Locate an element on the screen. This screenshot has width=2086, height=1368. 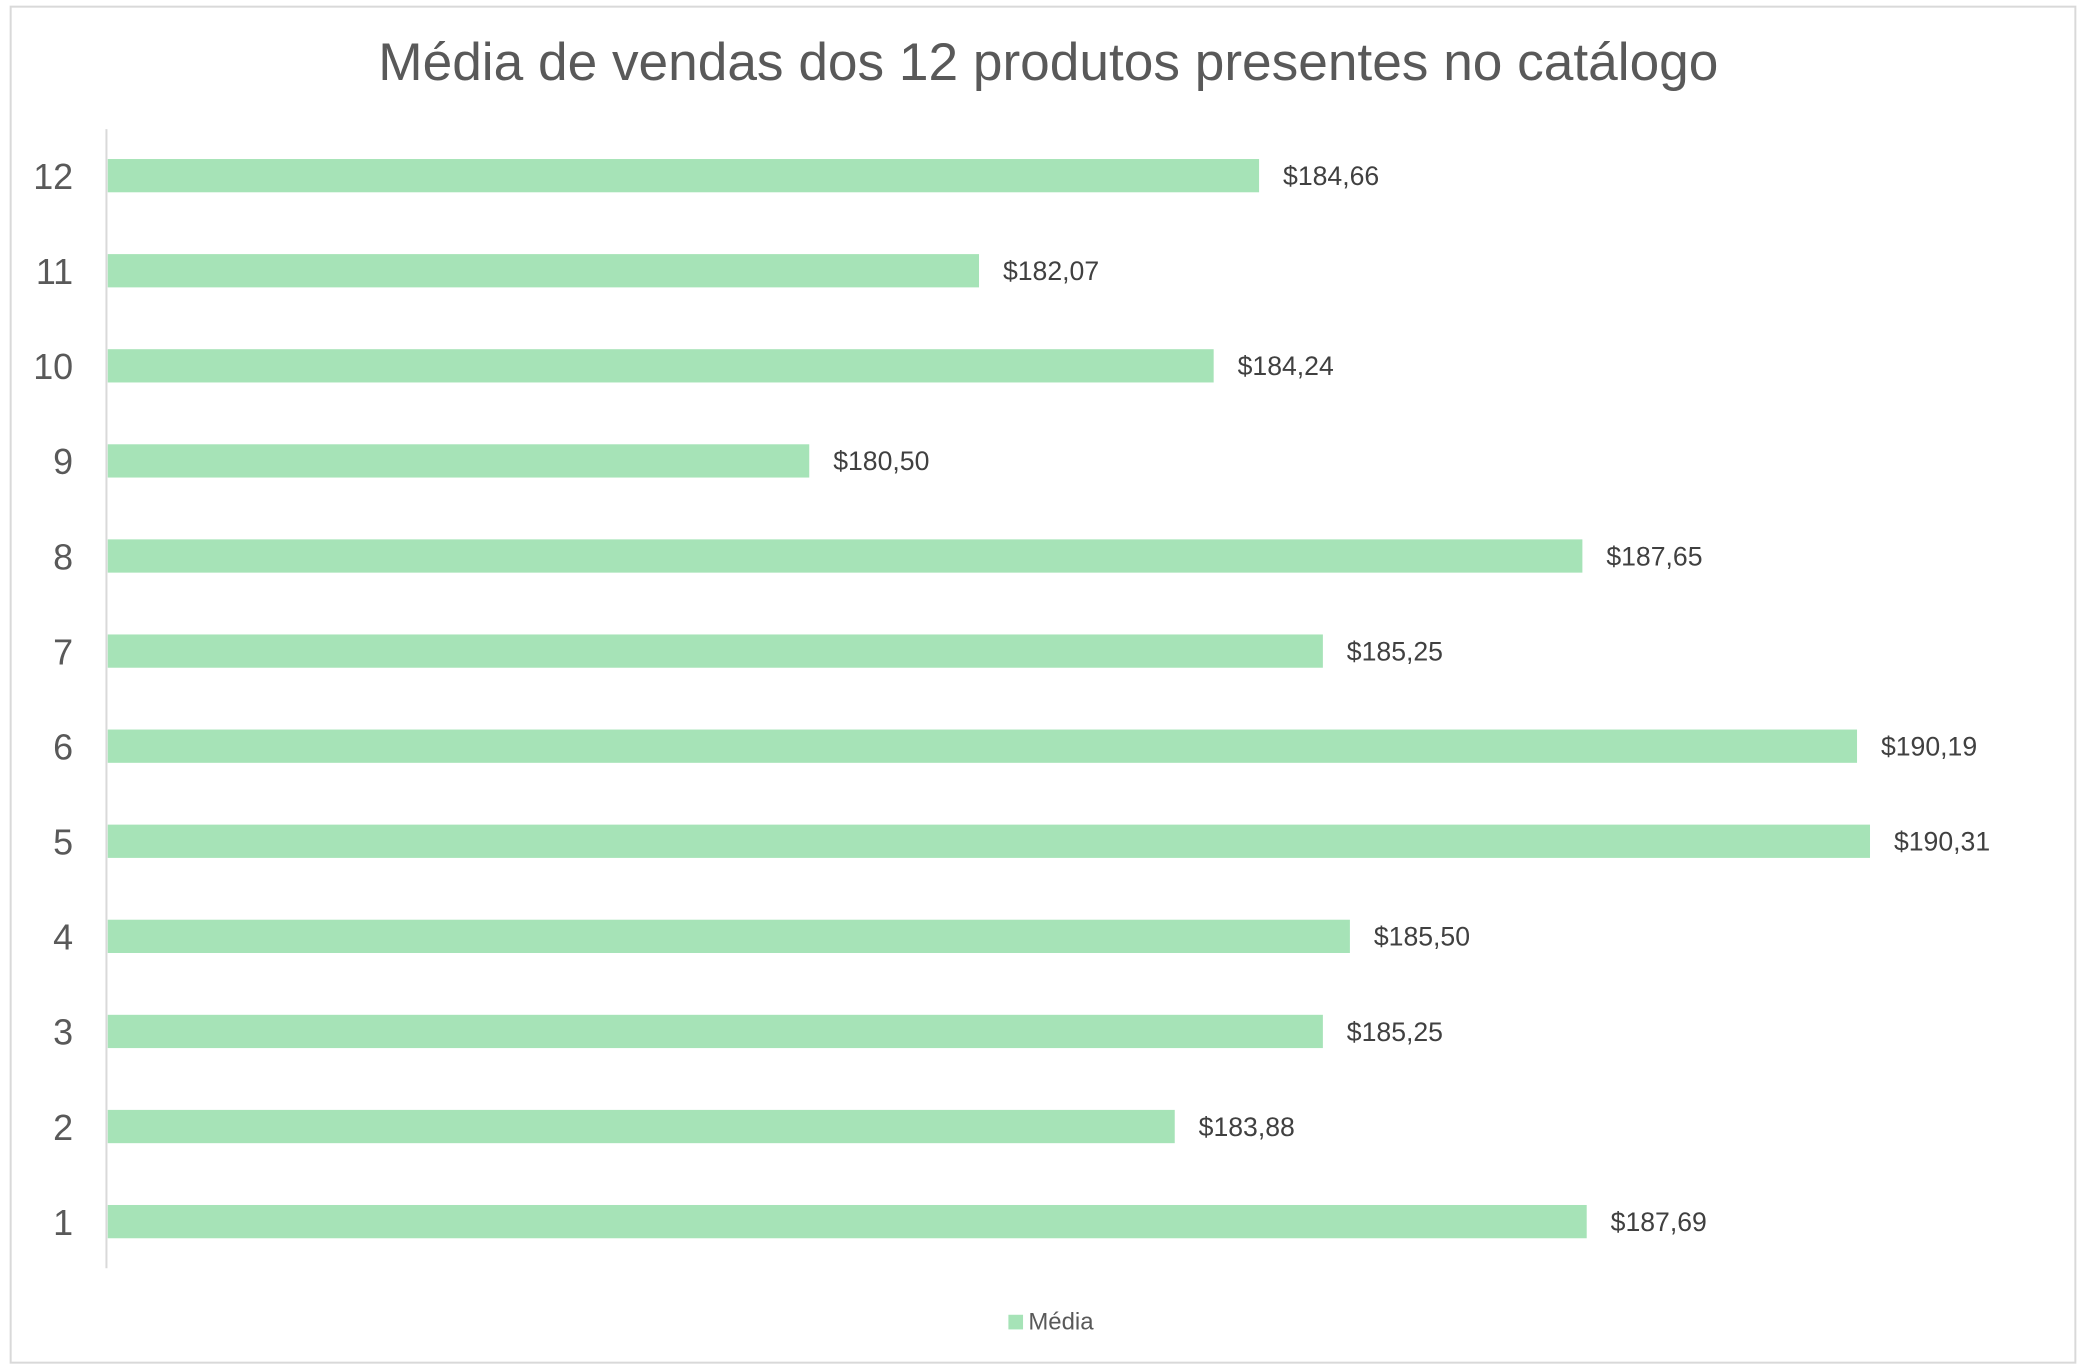
category-tick-label: 4 is located at coordinates (63, 937).